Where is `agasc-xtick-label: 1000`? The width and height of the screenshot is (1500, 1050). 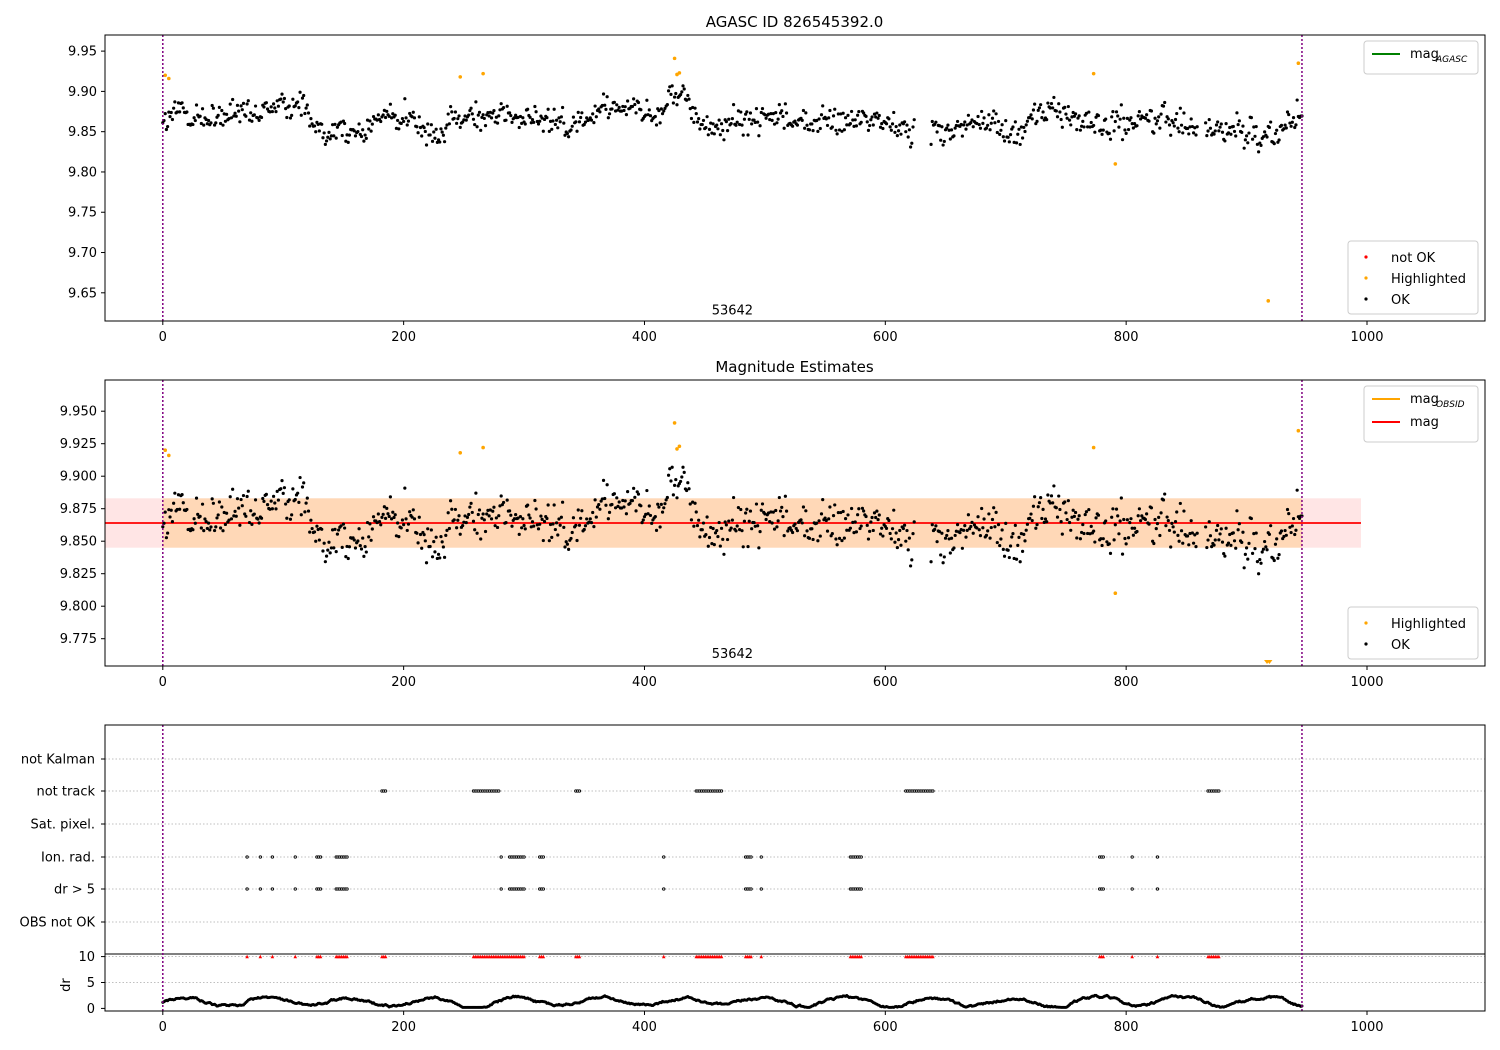 agasc-xtick-label: 1000 is located at coordinates (1366, 337).